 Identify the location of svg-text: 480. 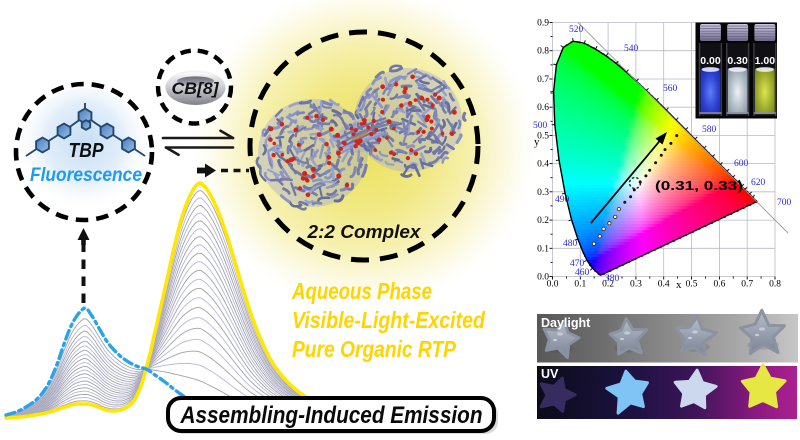
(570, 244).